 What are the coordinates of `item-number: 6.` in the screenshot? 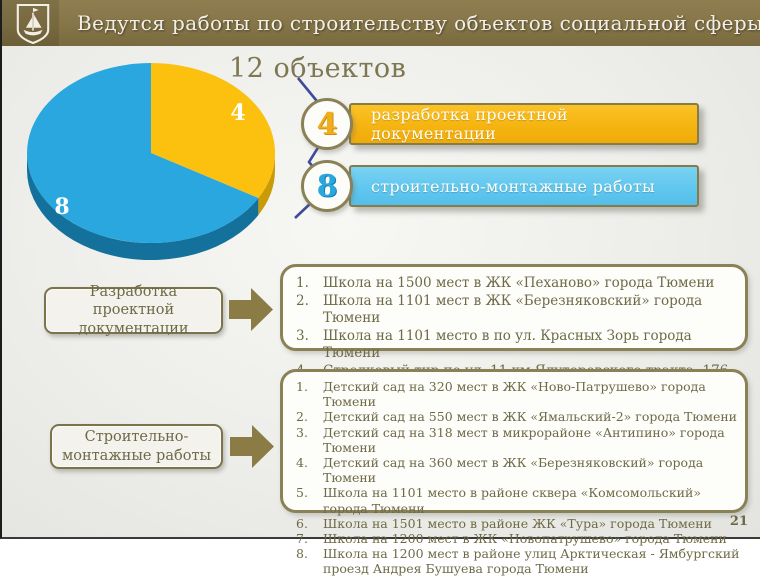 It's located at (302, 523).